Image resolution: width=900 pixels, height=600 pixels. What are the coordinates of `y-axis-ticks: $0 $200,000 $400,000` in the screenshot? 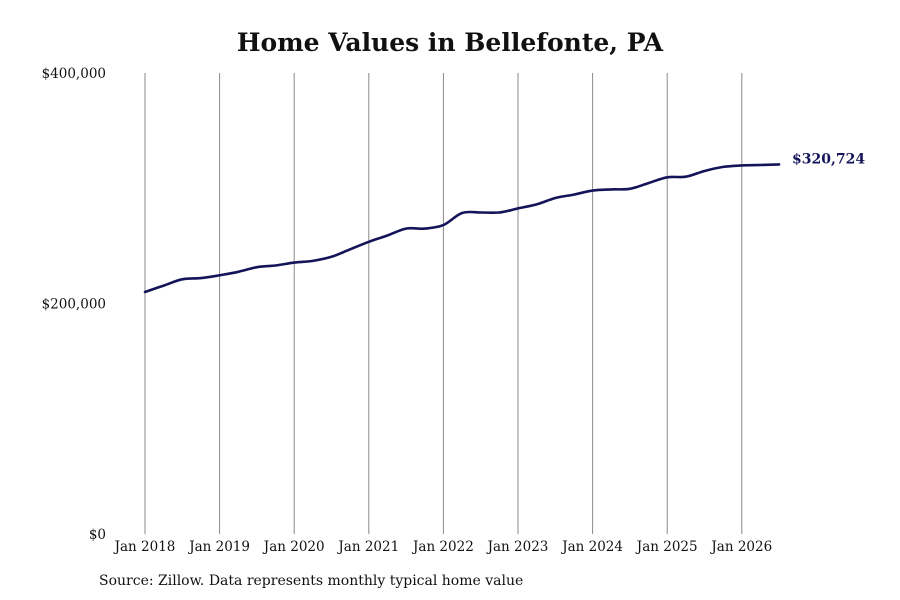 It's located at (74, 304).